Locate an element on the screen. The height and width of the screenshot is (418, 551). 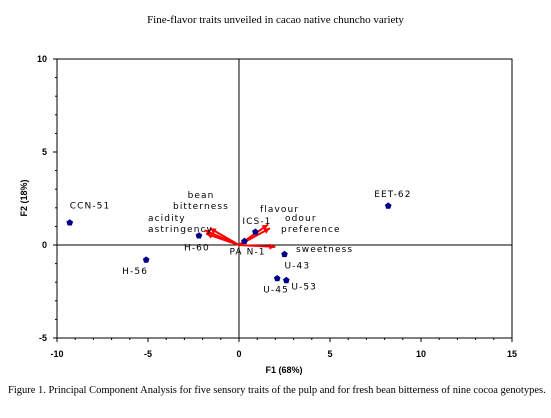
point-label: H-60 is located at coordinates (197, 249).